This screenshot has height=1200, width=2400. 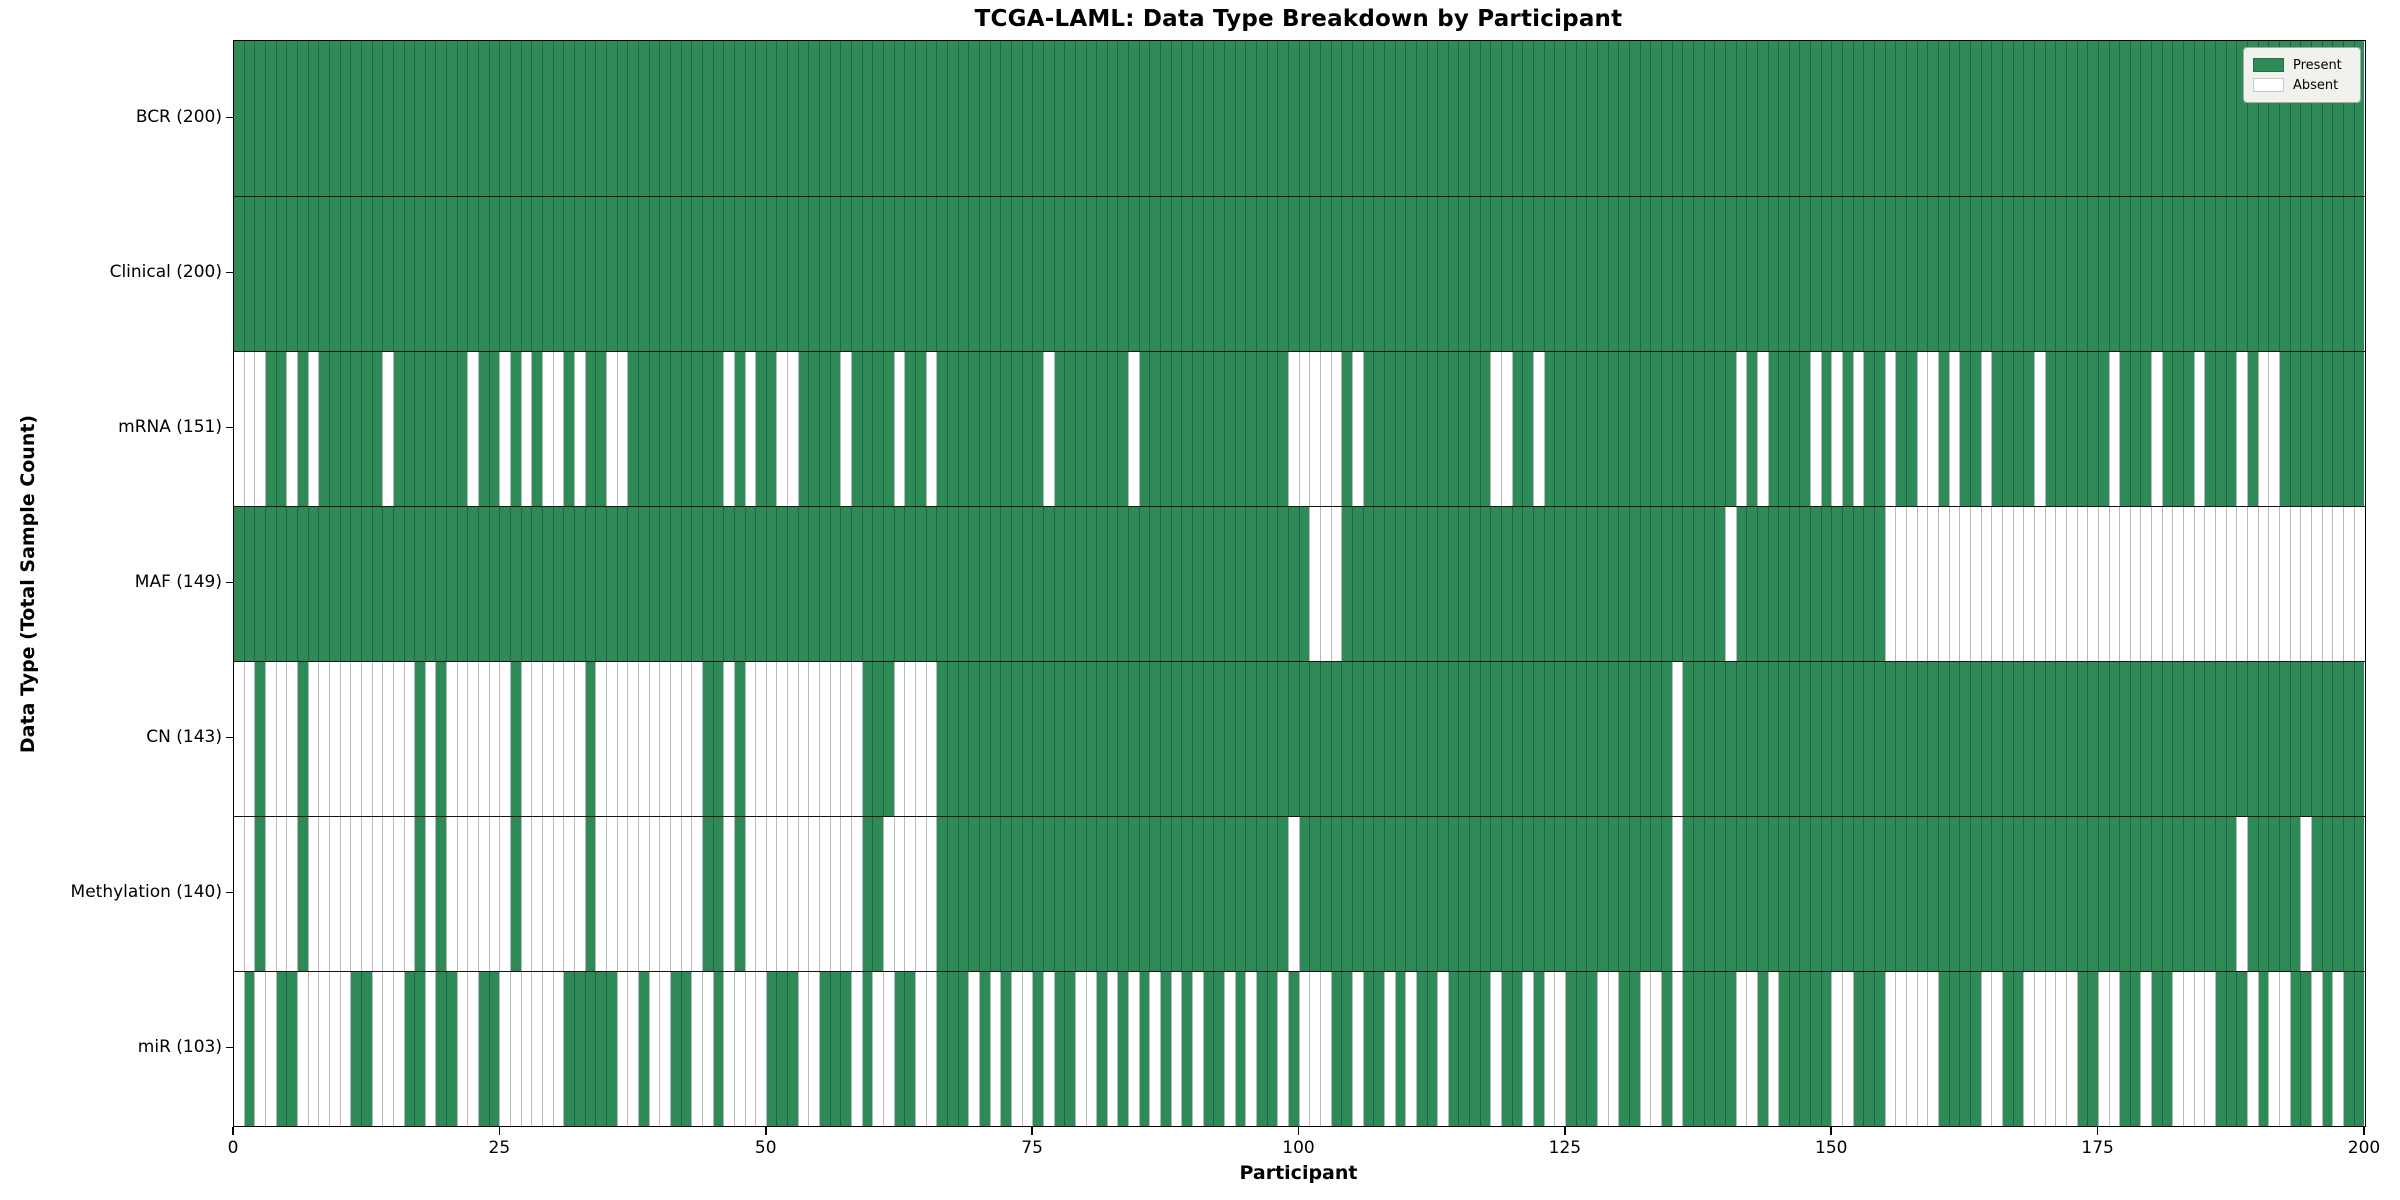 I want to click on y-tick-label-mRNA: mRNA (151), so click(x=170, y=427).